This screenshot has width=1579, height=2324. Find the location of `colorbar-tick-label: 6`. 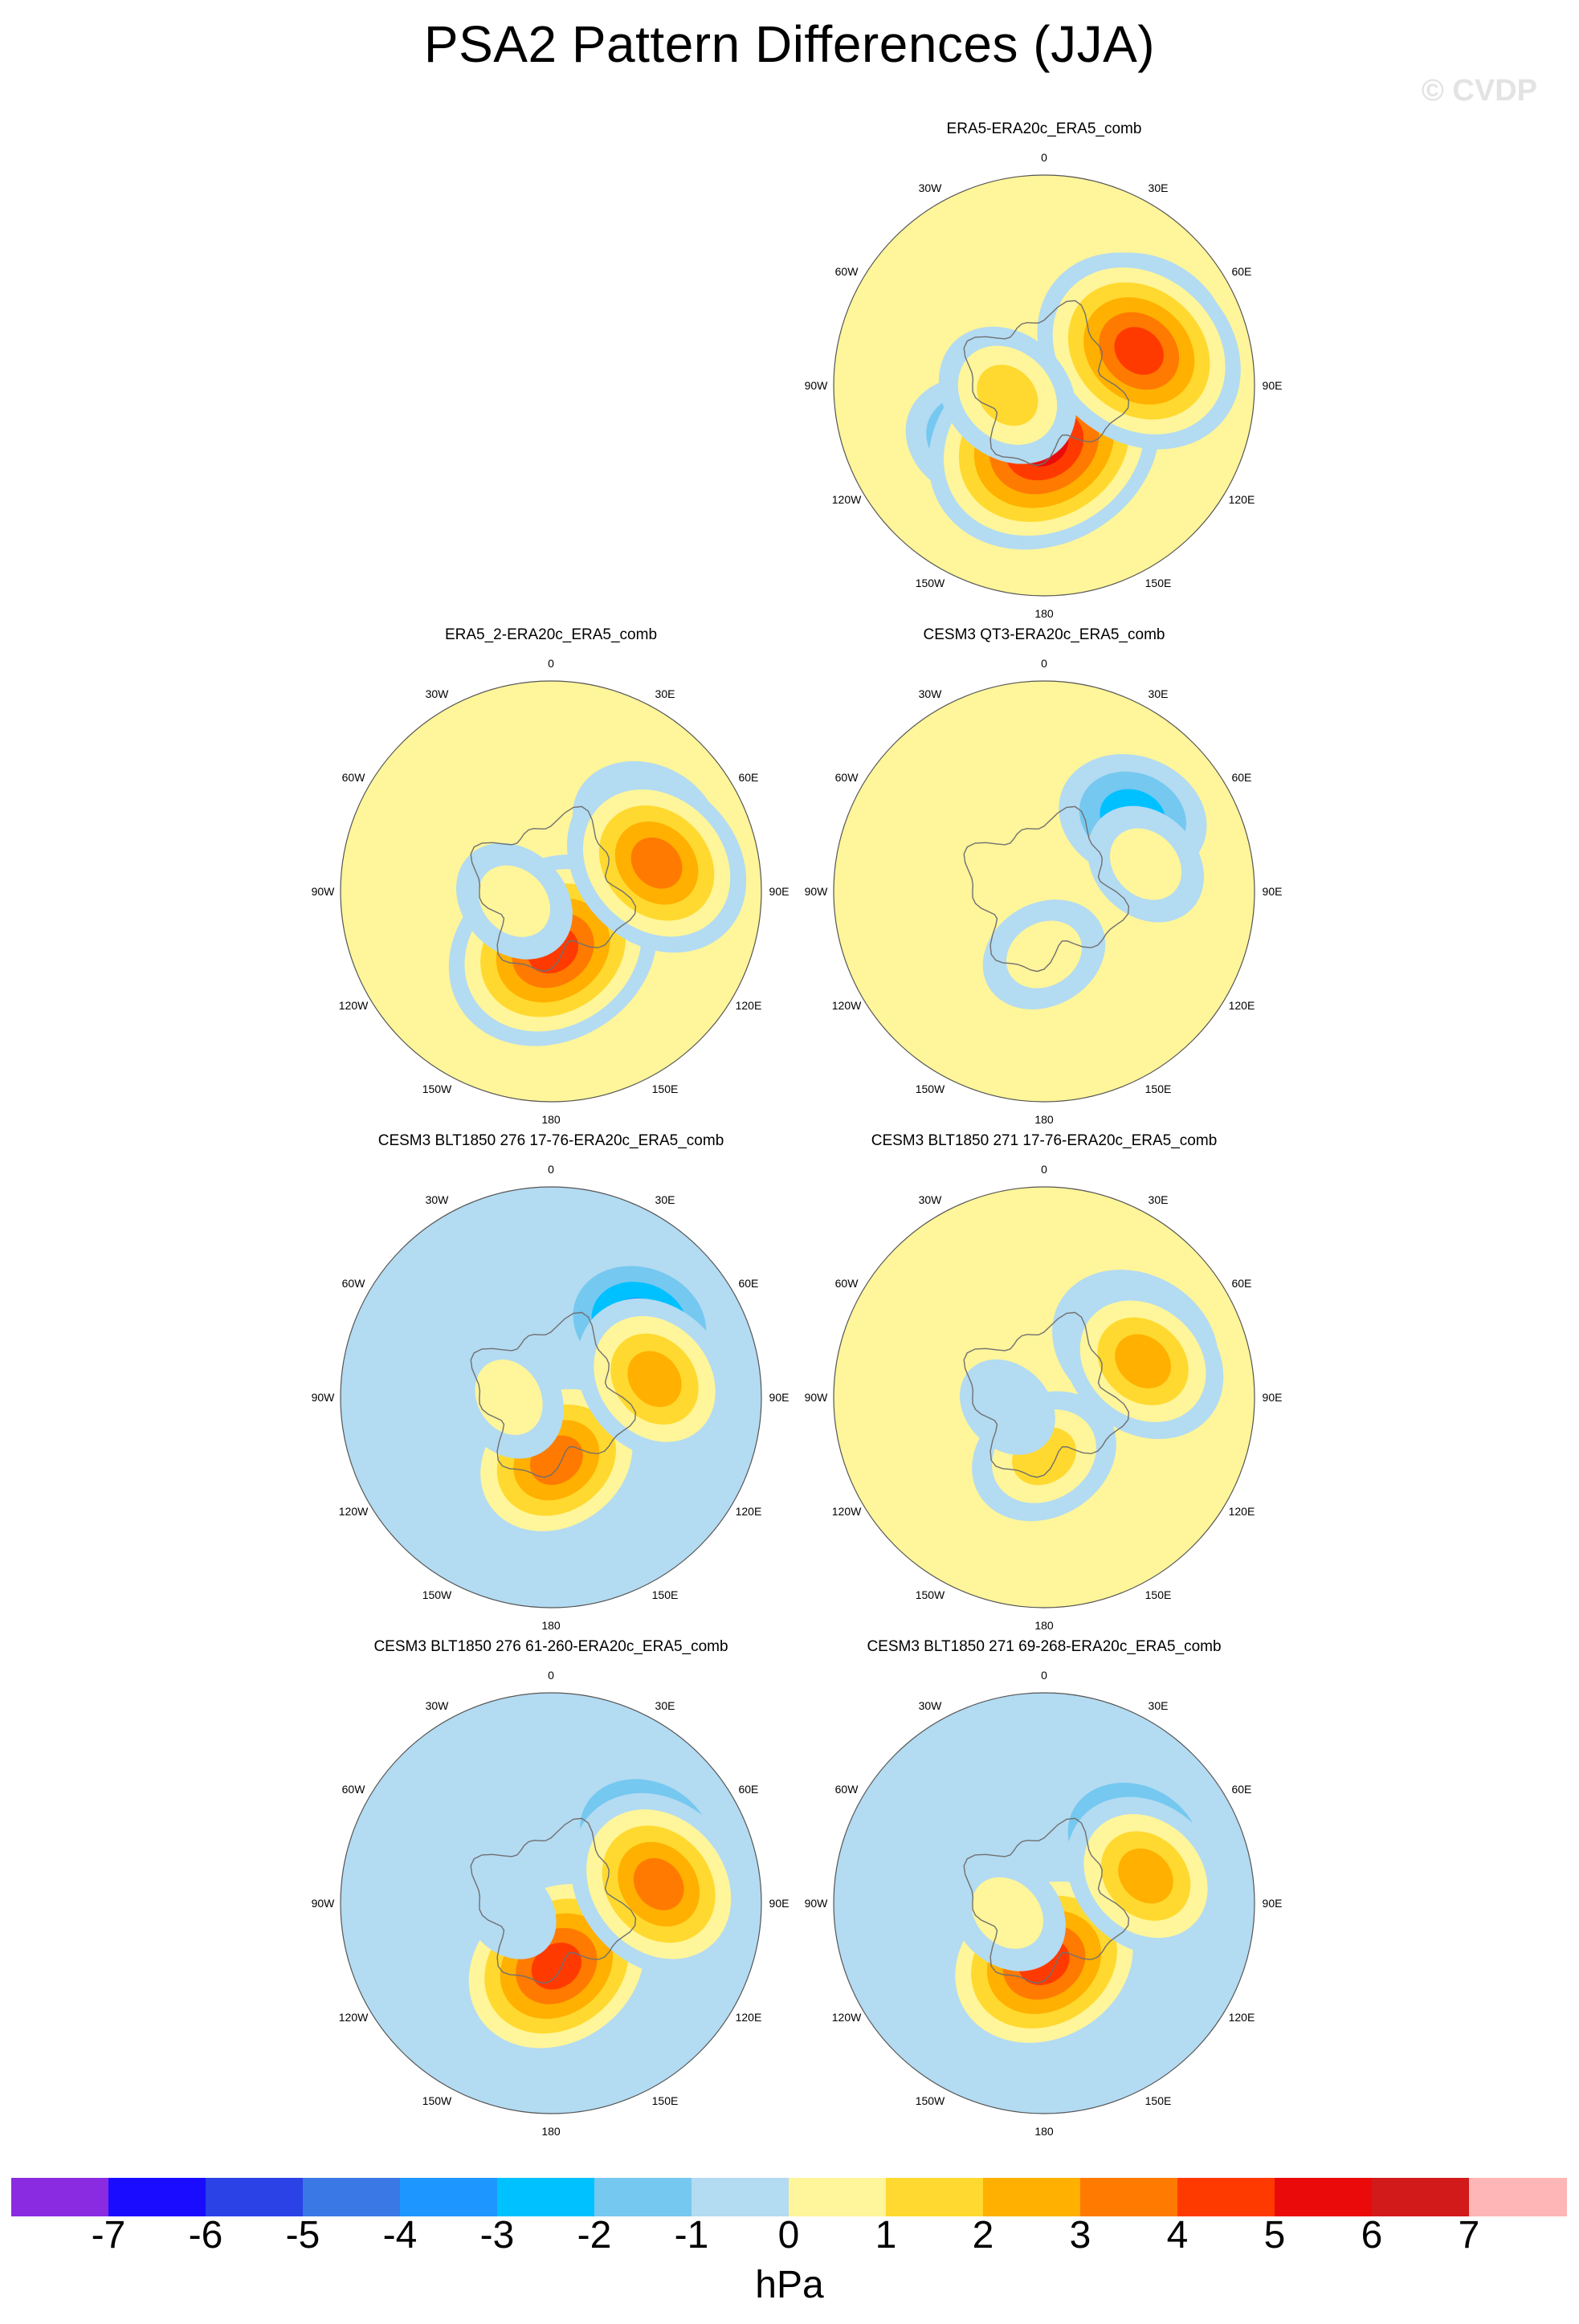

colorbar-tick-label: 6 is located at coordinates (1372, 2235).